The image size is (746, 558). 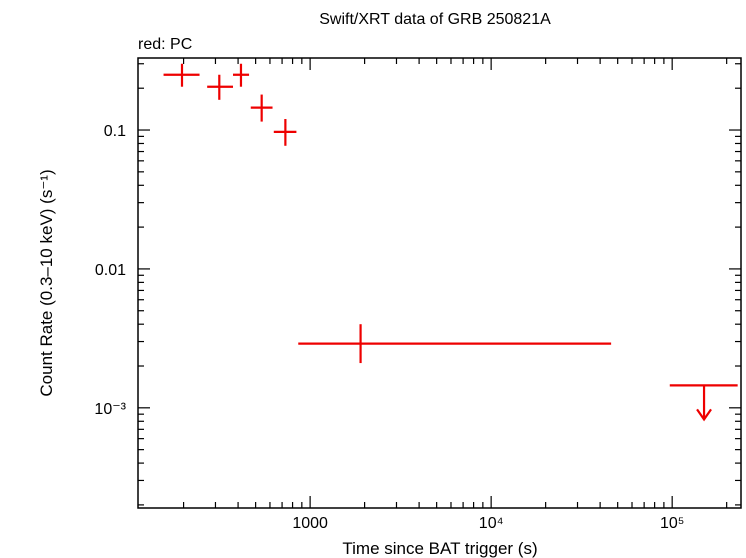 What do you see at coordinates (310, 523) in the screenshot?
I see `x-tick-label: 1000` at bounding box center [310, 523].